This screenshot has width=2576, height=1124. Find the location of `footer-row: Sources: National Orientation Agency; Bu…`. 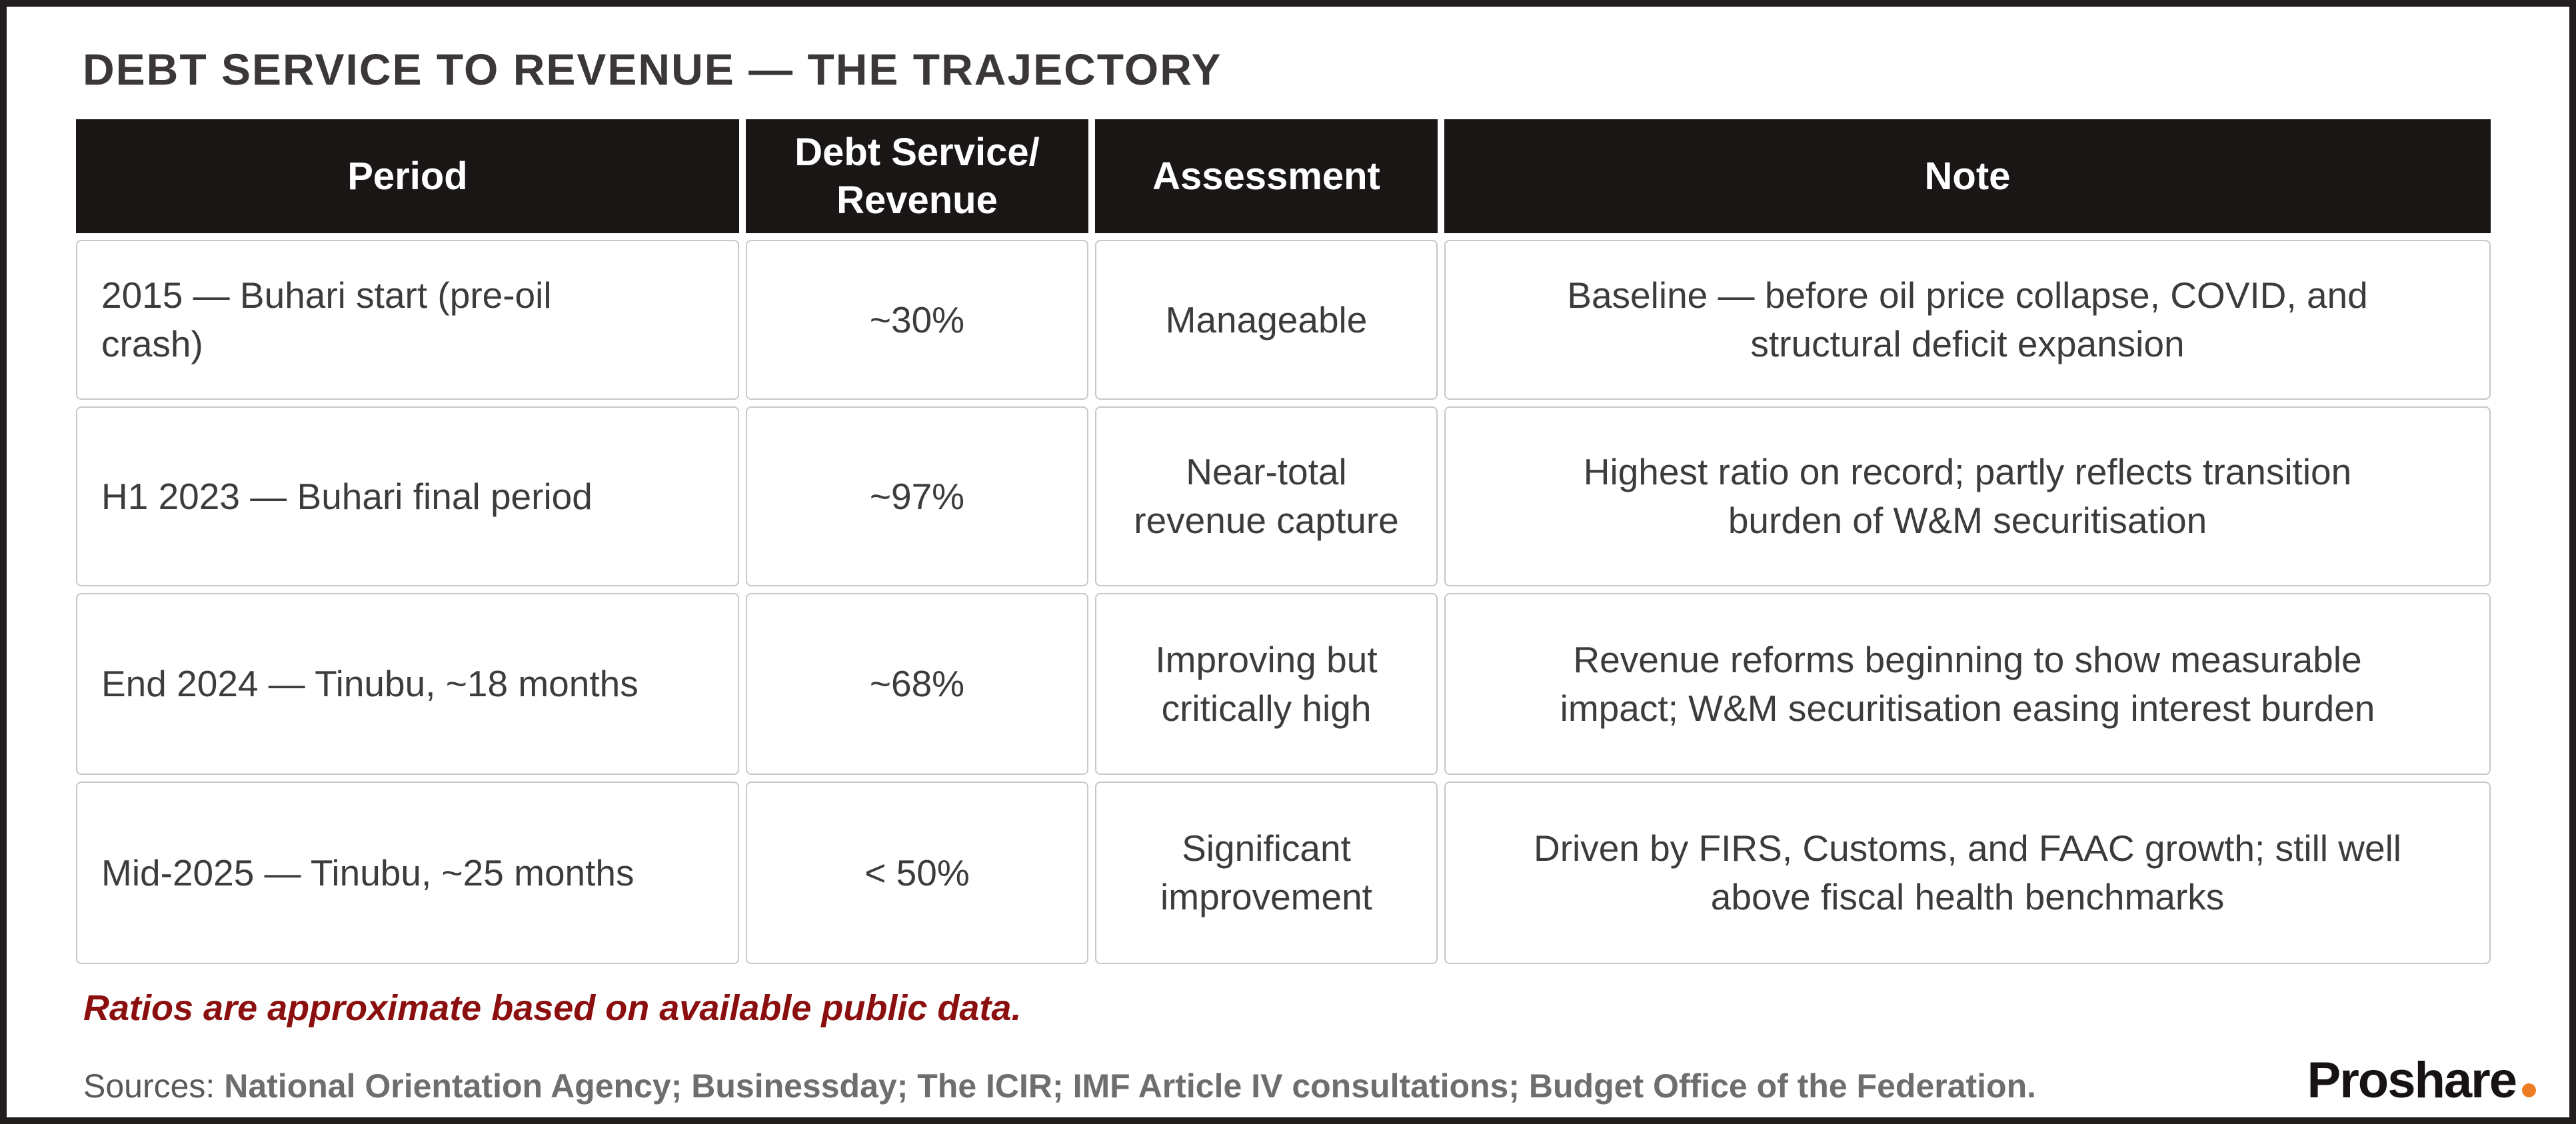

footer-row: Sources: National Orientation Agency; Bu… is located at coordinates (1310, 1080).